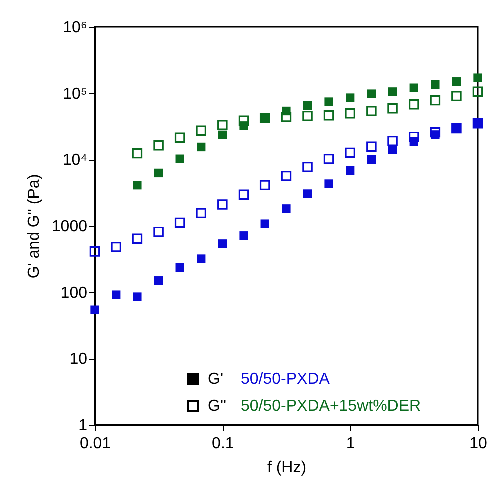 This screenshot has width=491, height=483. I want to click on annotation: G'', so click(217, 406).